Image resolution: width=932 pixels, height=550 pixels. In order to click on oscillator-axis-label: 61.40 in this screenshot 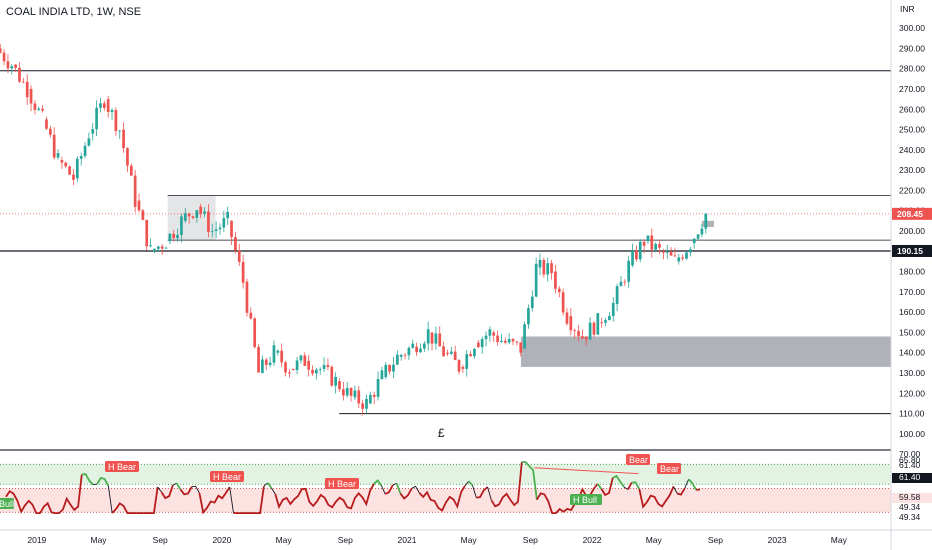, I will do `click(910, 465)`.